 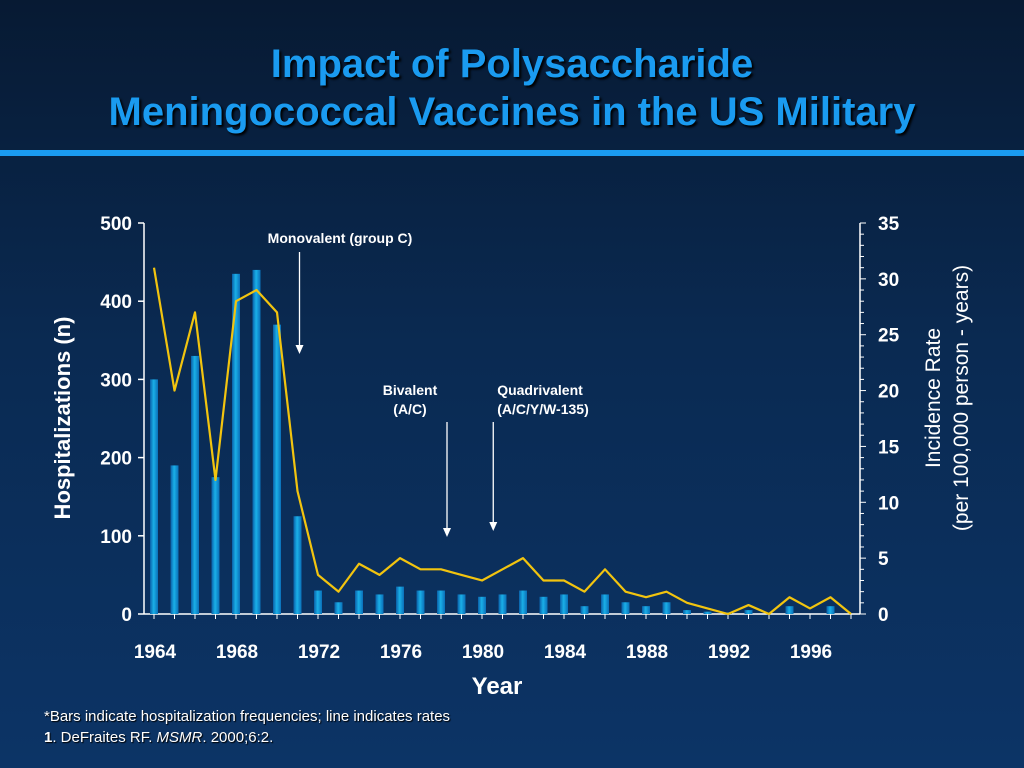 What do you see at coordinates (889, 224) in the screenshot?
I see `right-tick-label: 35` at bounding box center [889, 224].